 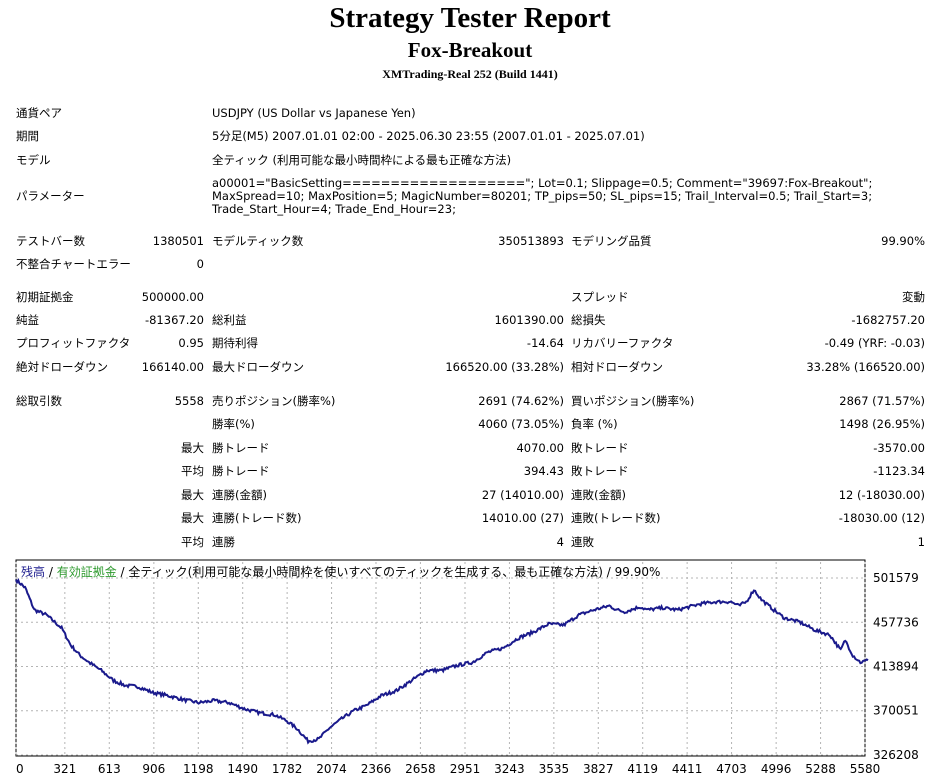 I want to click on x-tick-label: 2366, so click(x=376, y=769).